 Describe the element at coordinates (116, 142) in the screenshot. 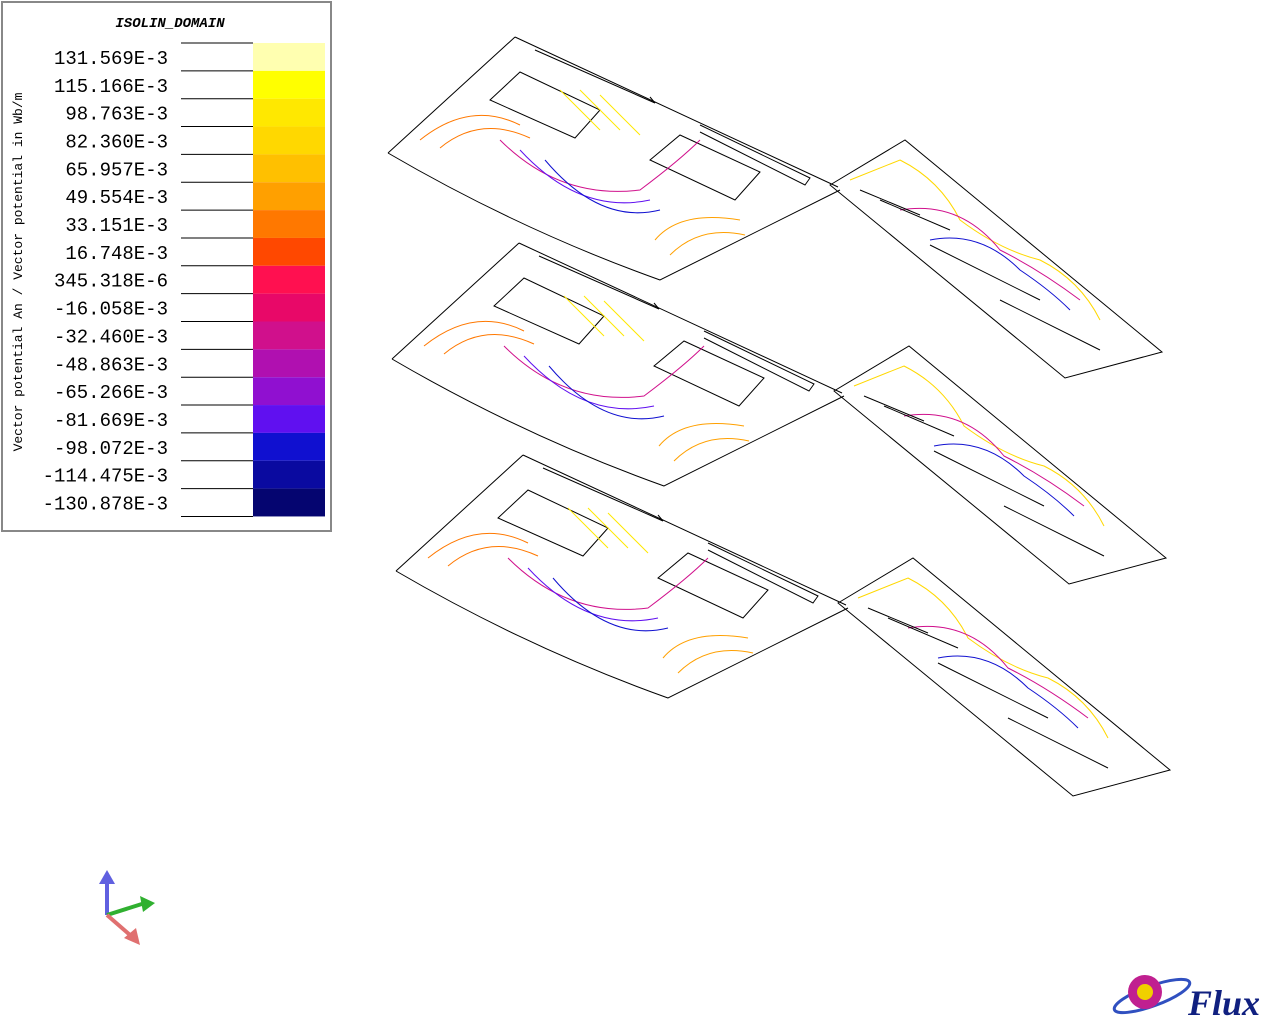

I see `legend-value: 82.360E-3` at that location.